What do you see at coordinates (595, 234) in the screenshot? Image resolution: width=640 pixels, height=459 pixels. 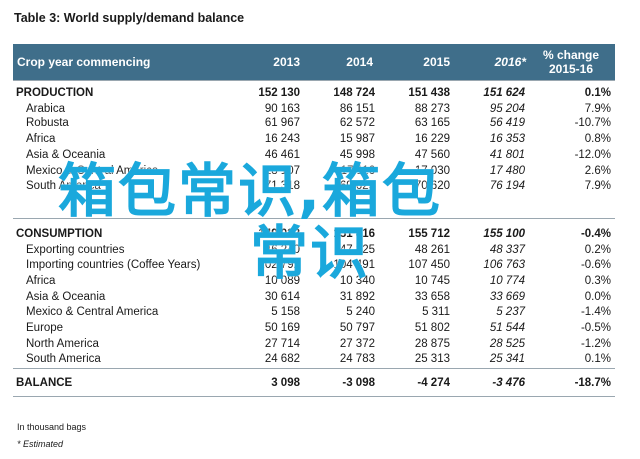 I see `cell-change: -0.4%` at bounding box center [595, 234].